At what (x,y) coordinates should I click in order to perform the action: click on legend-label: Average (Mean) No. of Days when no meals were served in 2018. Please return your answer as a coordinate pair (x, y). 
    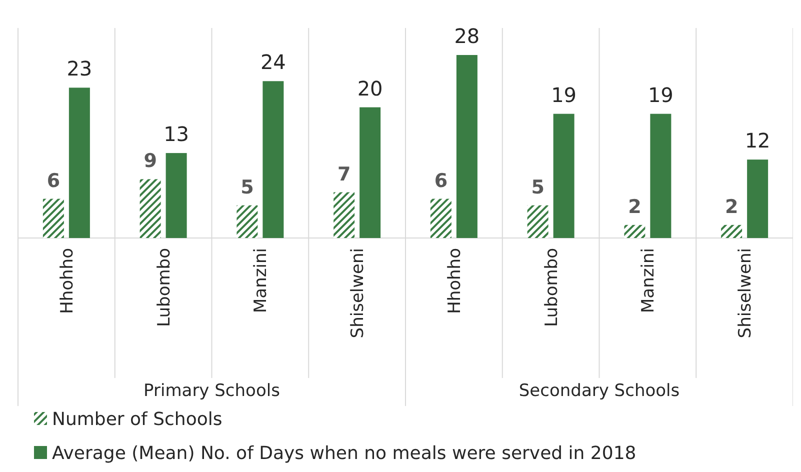
    Looking at the image, I should click on (344, 453).